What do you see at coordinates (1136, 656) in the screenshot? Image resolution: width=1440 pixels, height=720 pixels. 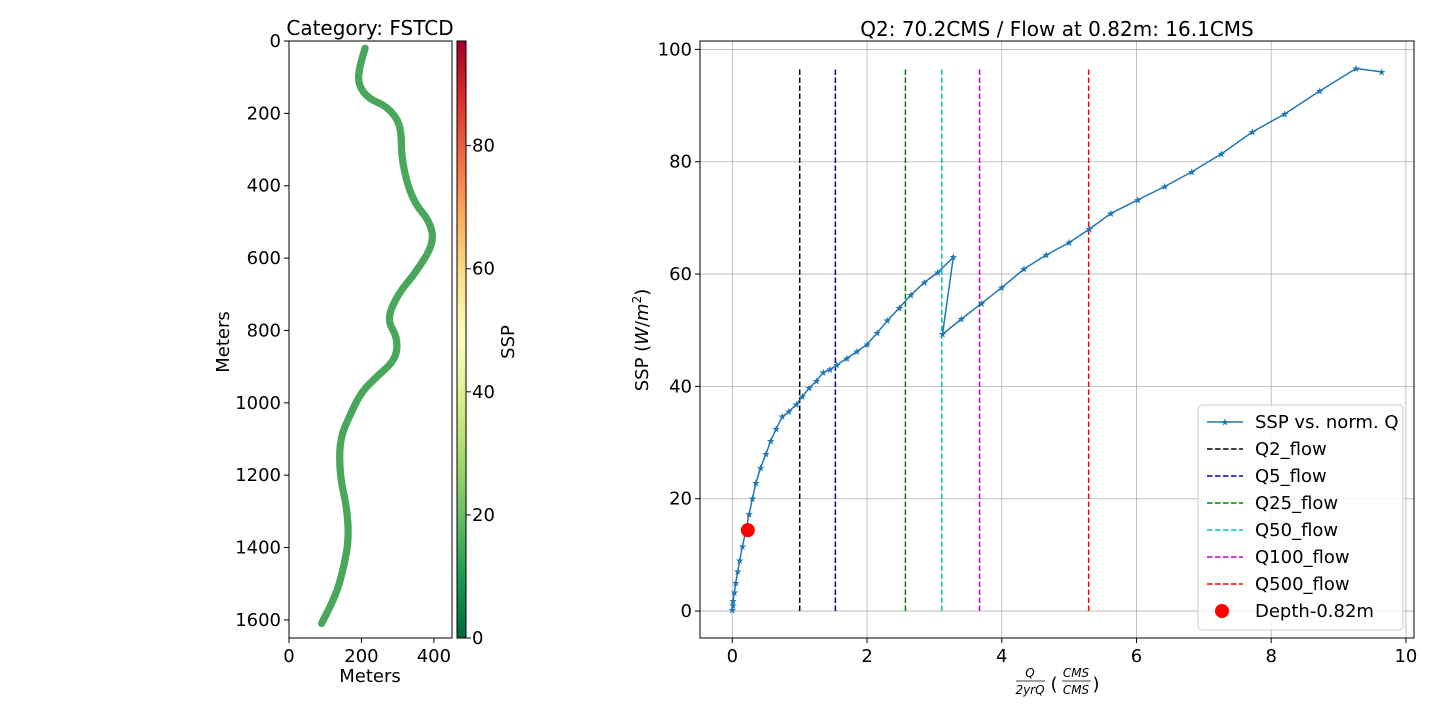 I see `ssp-x-tick-label: 6` at bounding box center [1136, 656].